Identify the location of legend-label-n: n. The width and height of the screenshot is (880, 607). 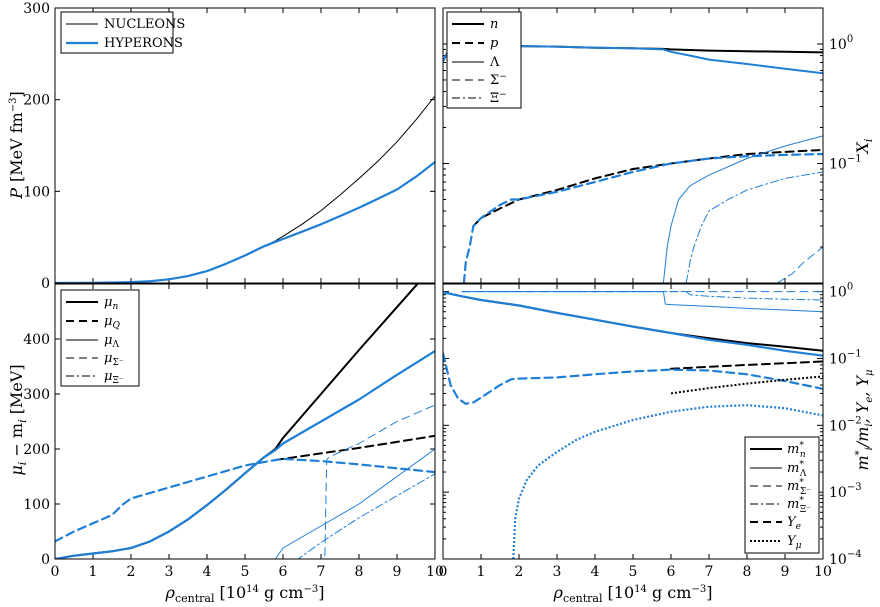
(494, 24).